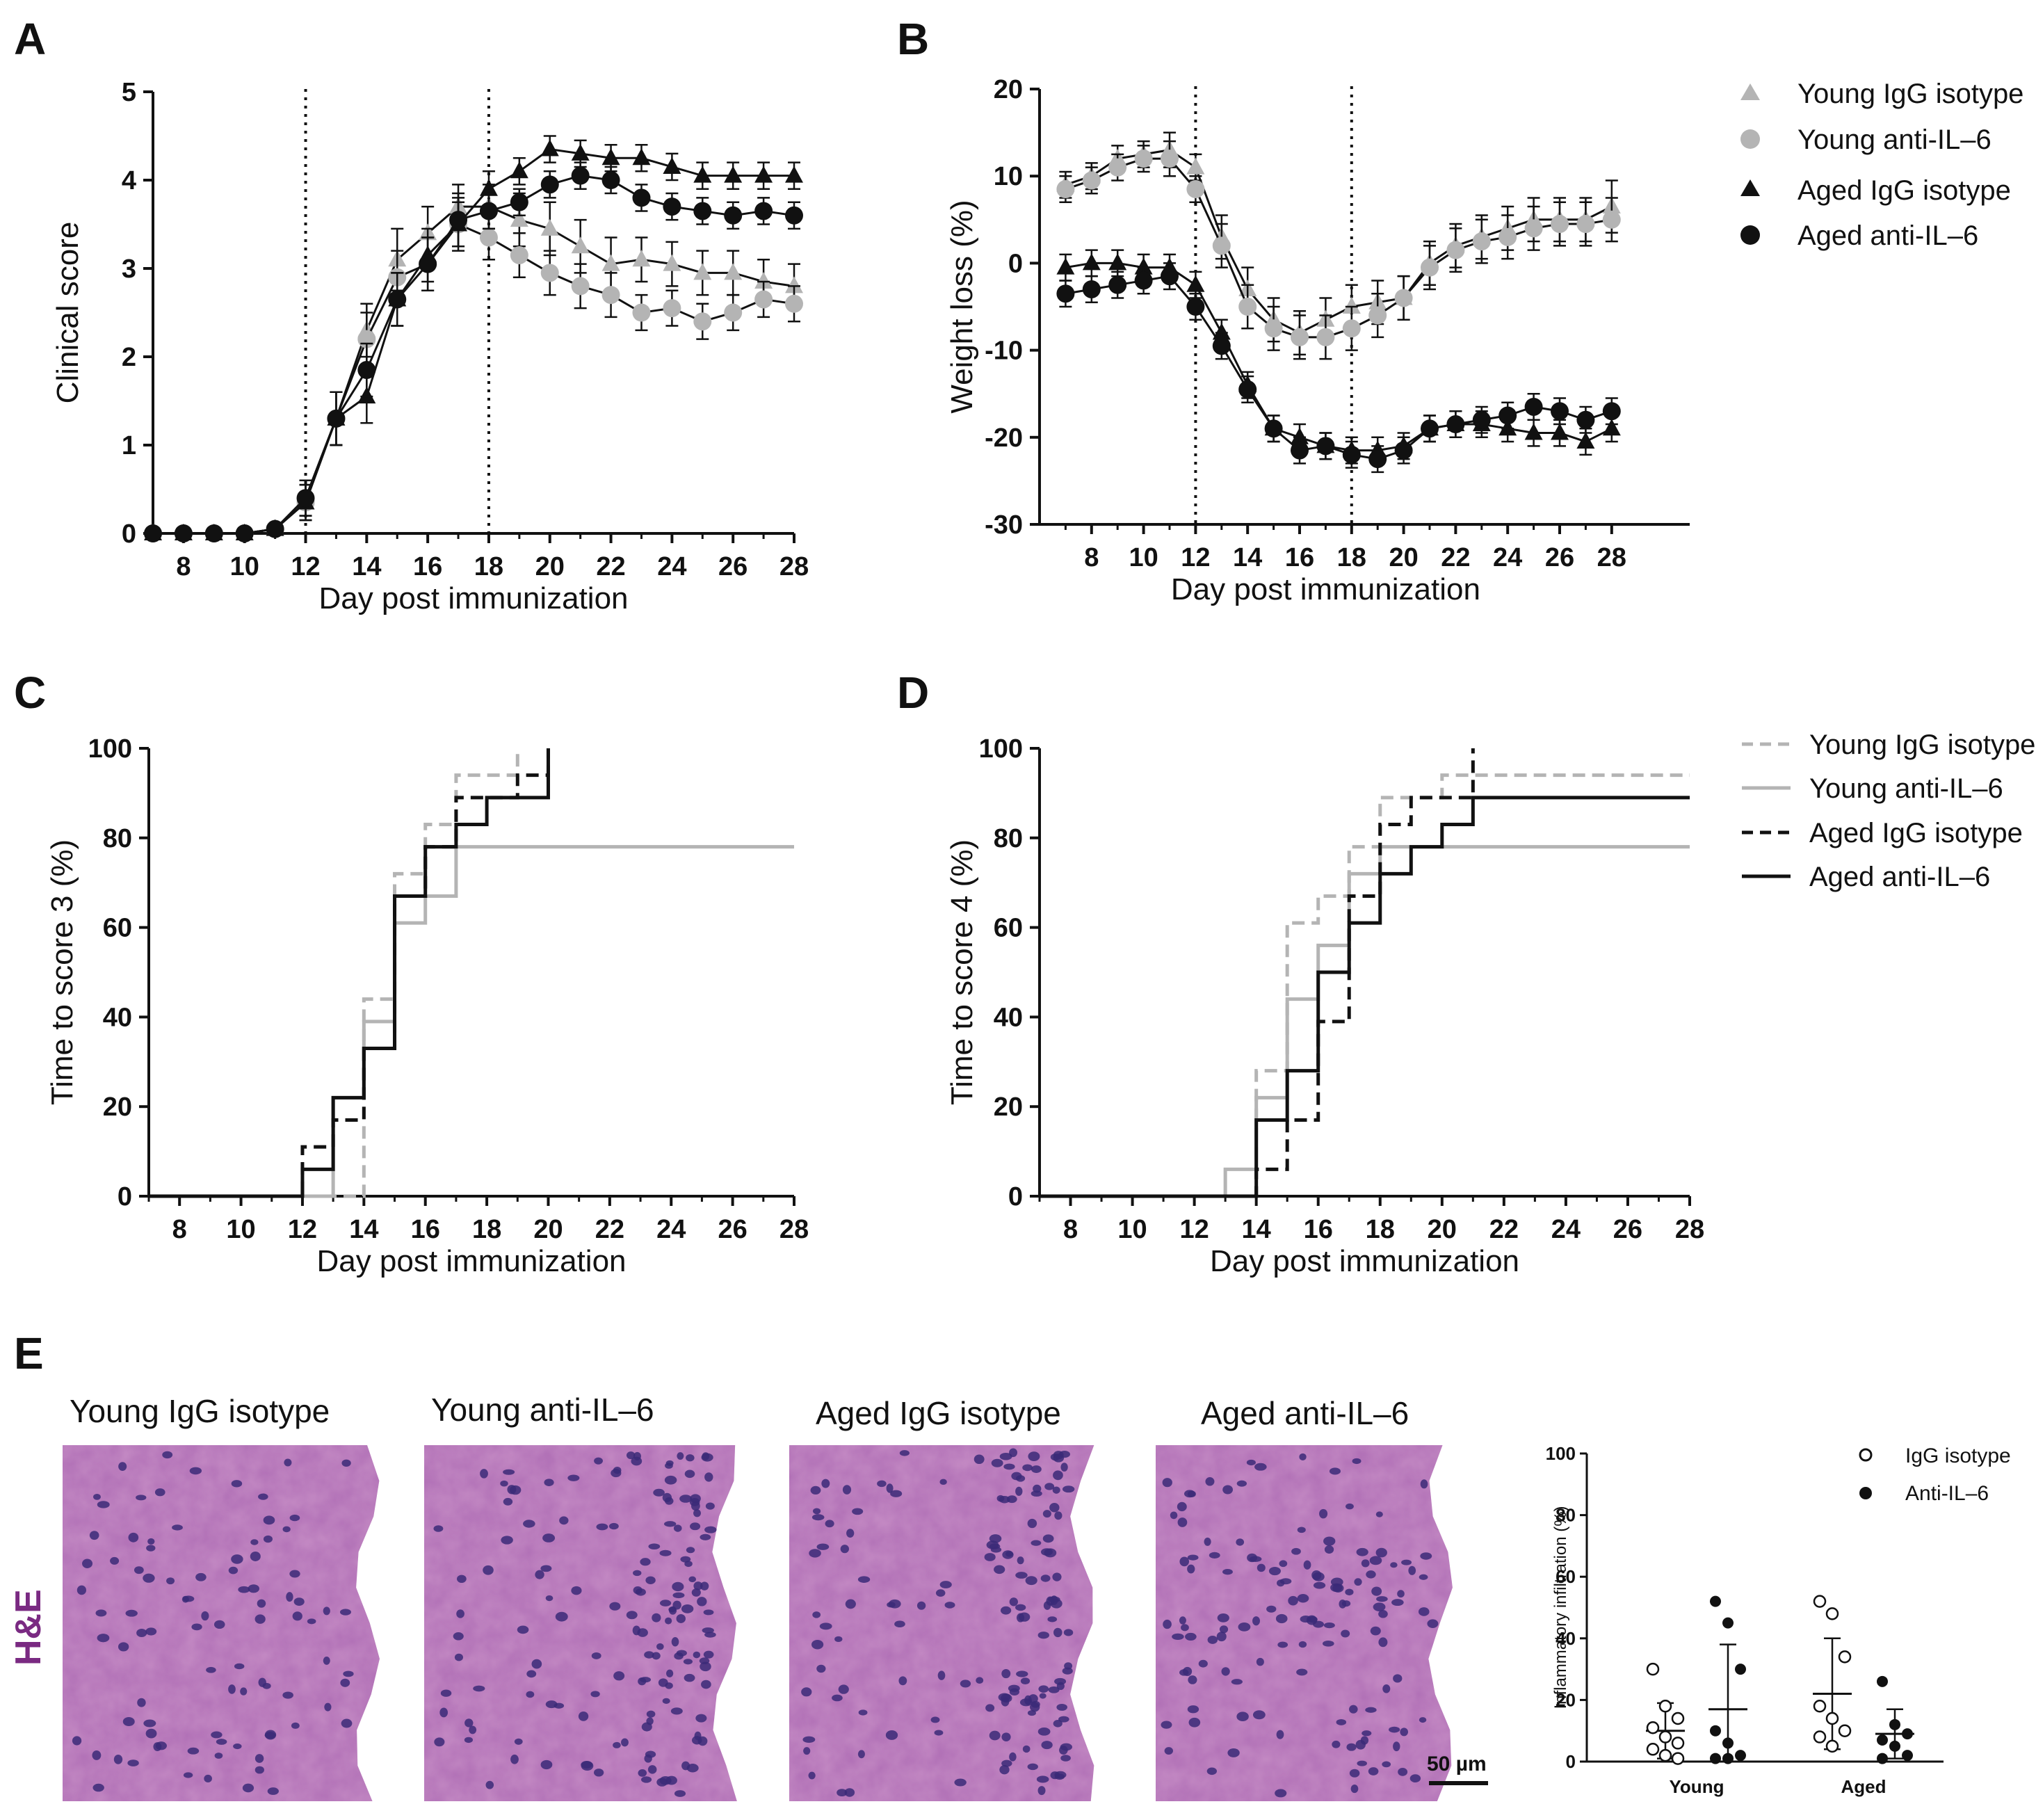 This screenshot has width=2036, height=1820. Describe the element at coordinates (1257, 973) in the screenshot. I see `step-line` at that location.